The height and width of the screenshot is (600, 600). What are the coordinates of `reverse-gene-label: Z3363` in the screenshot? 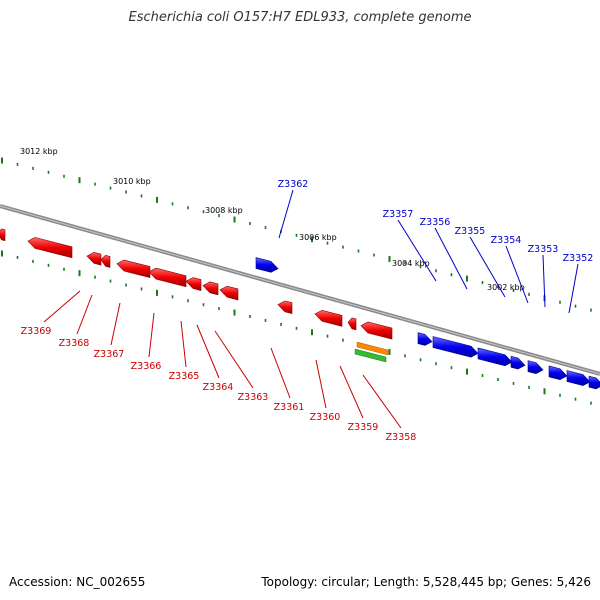 It's located at (253, 397).